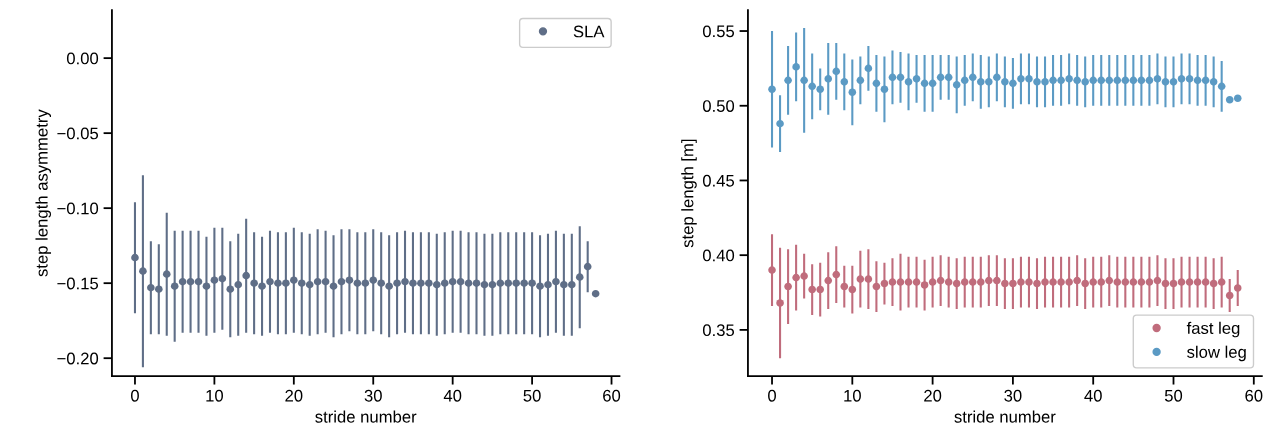 The height and width of the screenshot is (440, 1272). What do you see at coordinates (612, 395) in the screenshot?
I see `x-tick-label: 60` at bounding box center [612, 395].